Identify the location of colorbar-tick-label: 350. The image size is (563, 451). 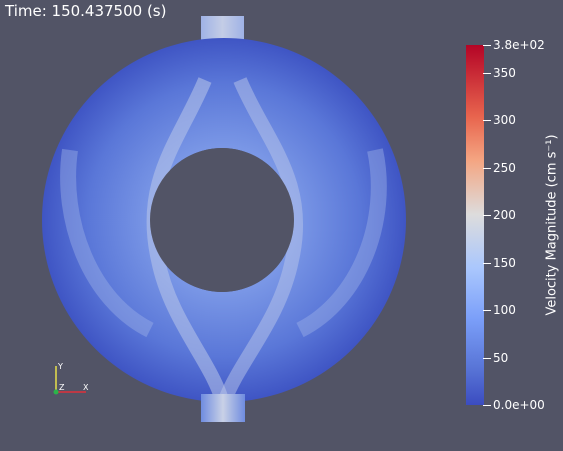
(504, 73).